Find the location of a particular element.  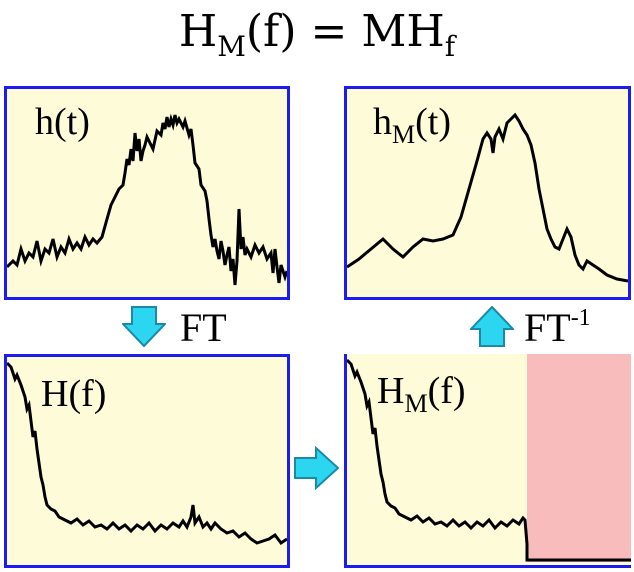

time-signal-curve is located at coordinates (147, 199).